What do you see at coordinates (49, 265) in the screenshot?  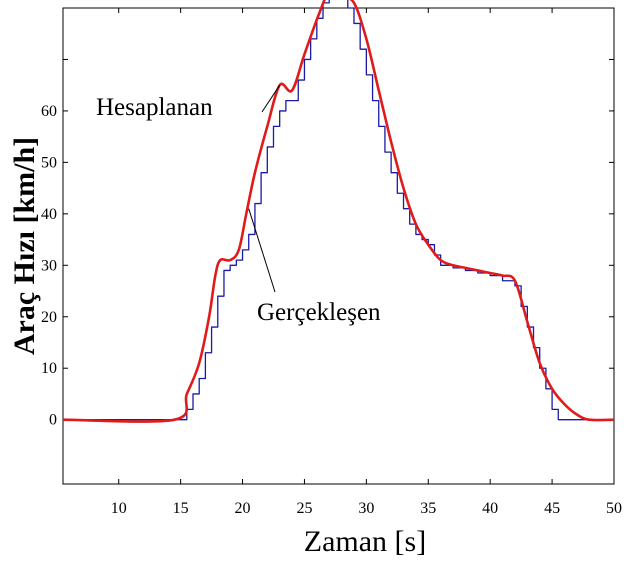 I see `y-tick-label: 30` at bounding box center [49, 265].